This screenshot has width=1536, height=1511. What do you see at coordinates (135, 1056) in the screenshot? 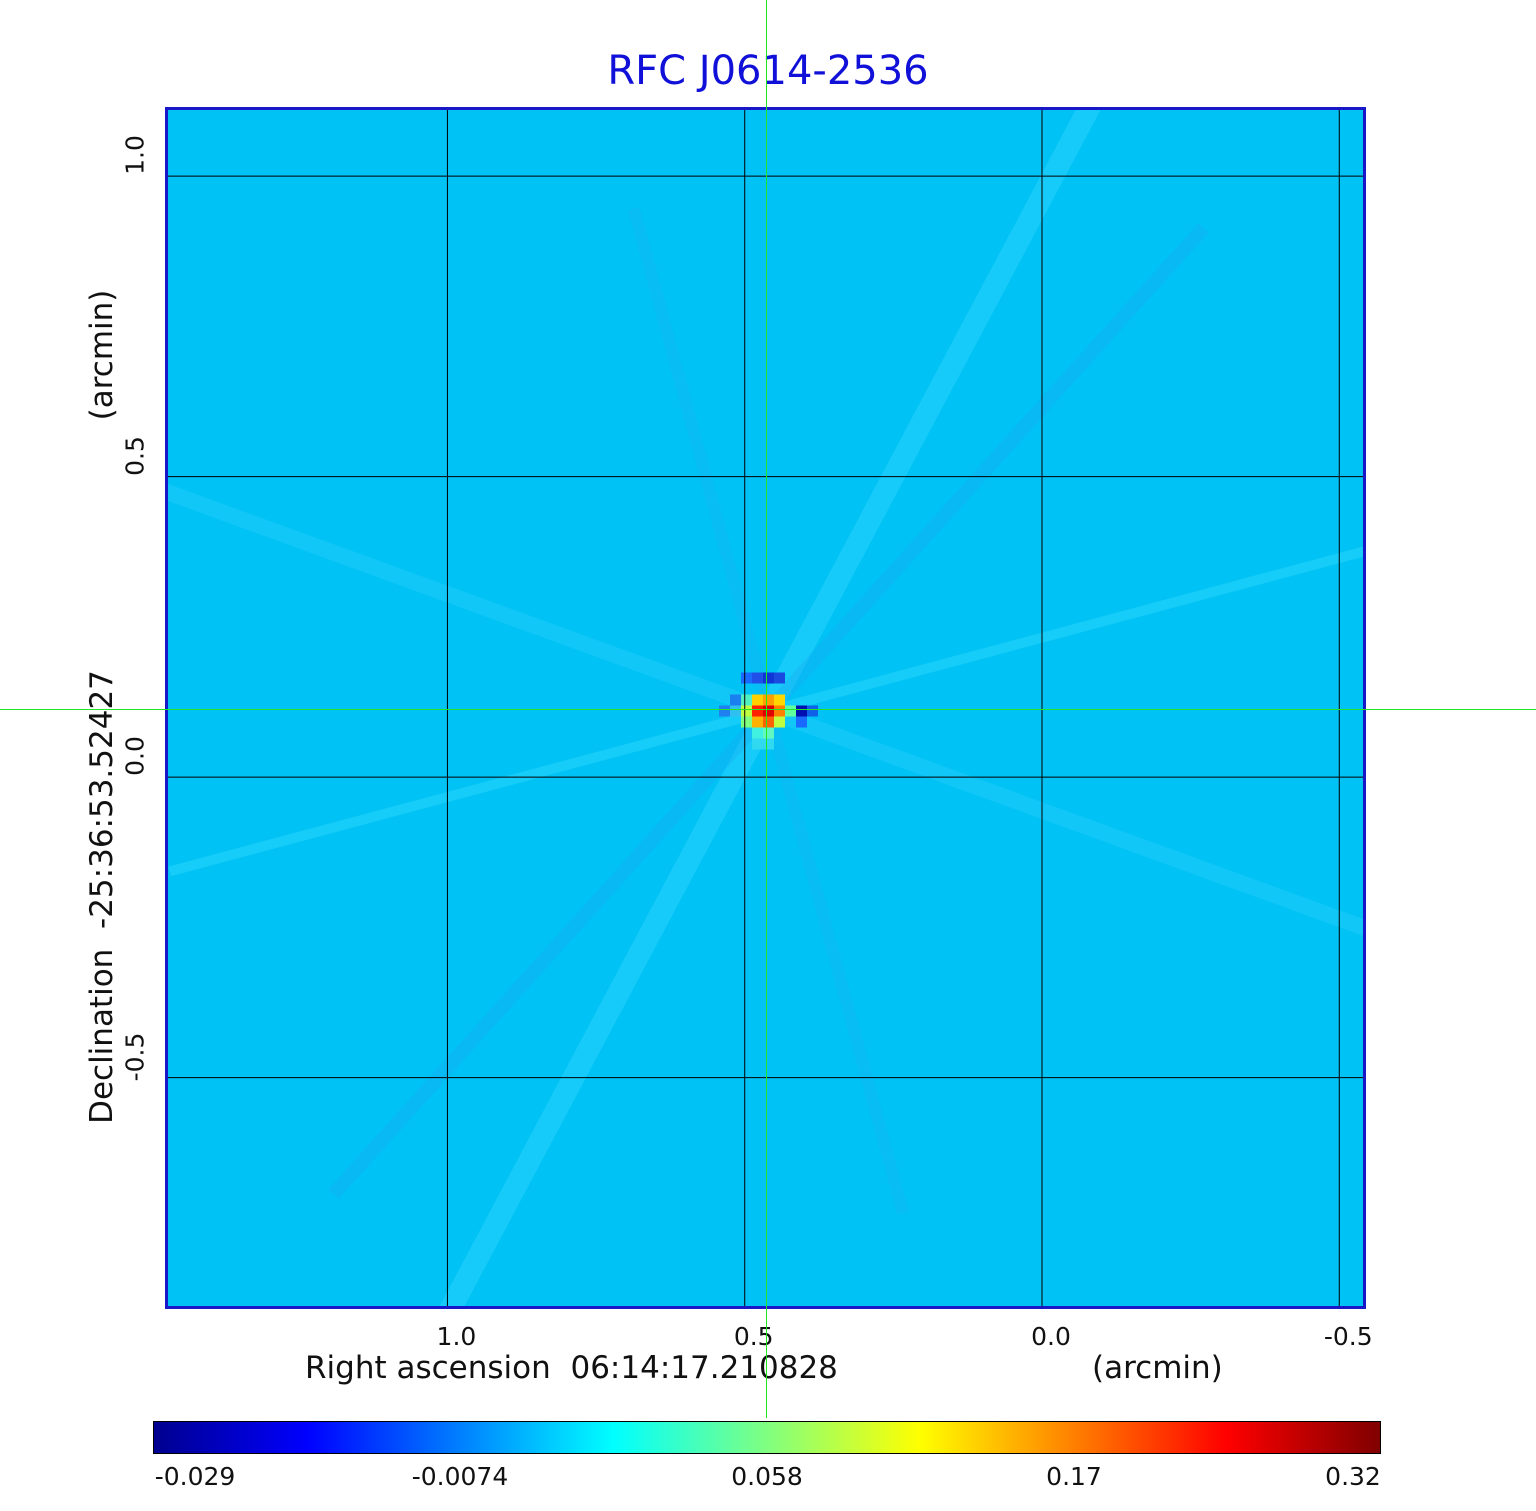
I see `y-tick-label: -0.5` at bounding box center [135, 1056].